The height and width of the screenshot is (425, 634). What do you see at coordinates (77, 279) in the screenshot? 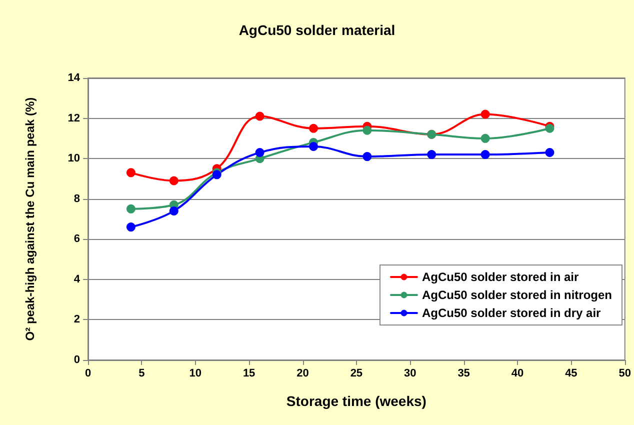
I see `y-tick-label: 4` at bounding box center [77, 279].